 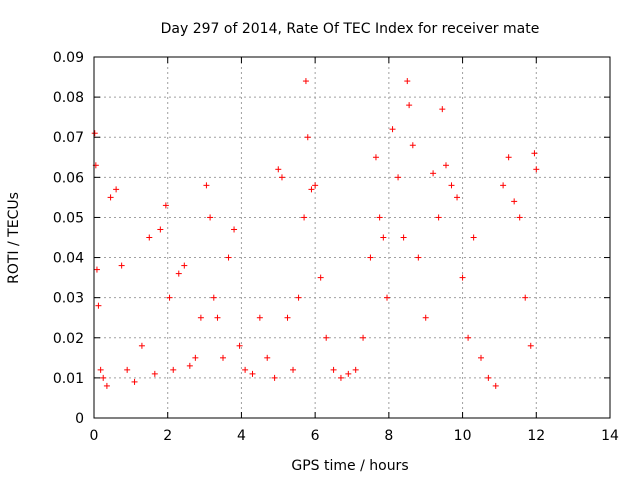 I want to click on y-tick-label: 0.08, so click(x=68, y=98).